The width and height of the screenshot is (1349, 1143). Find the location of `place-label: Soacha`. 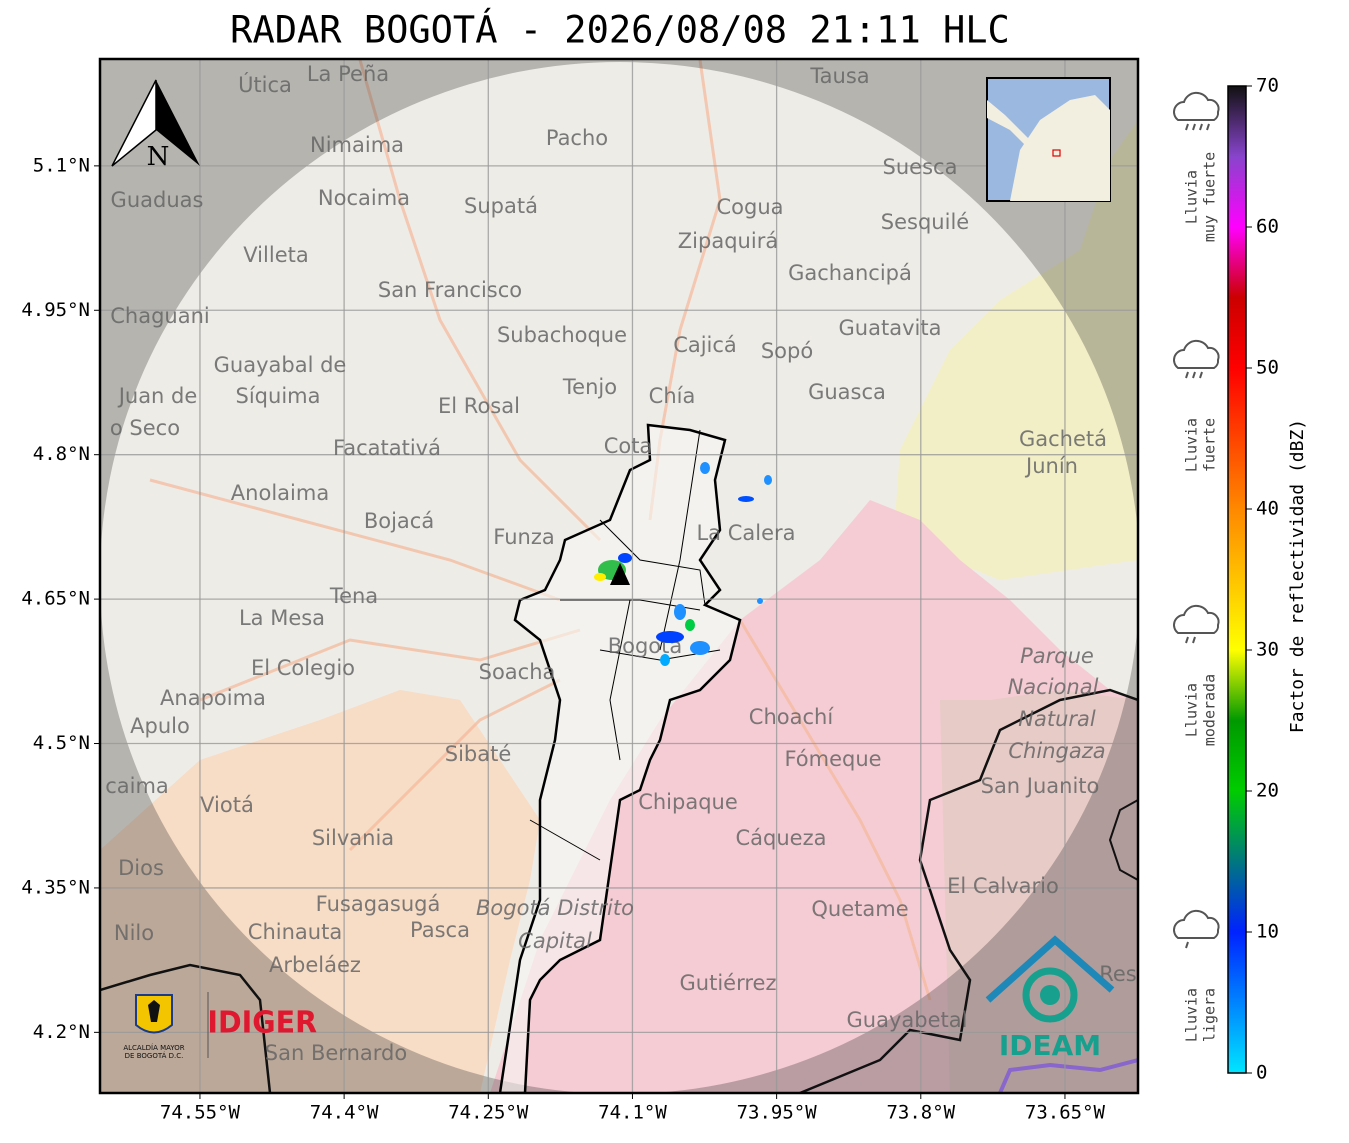

place-label: Soacha is located at coordinates (517, 672).